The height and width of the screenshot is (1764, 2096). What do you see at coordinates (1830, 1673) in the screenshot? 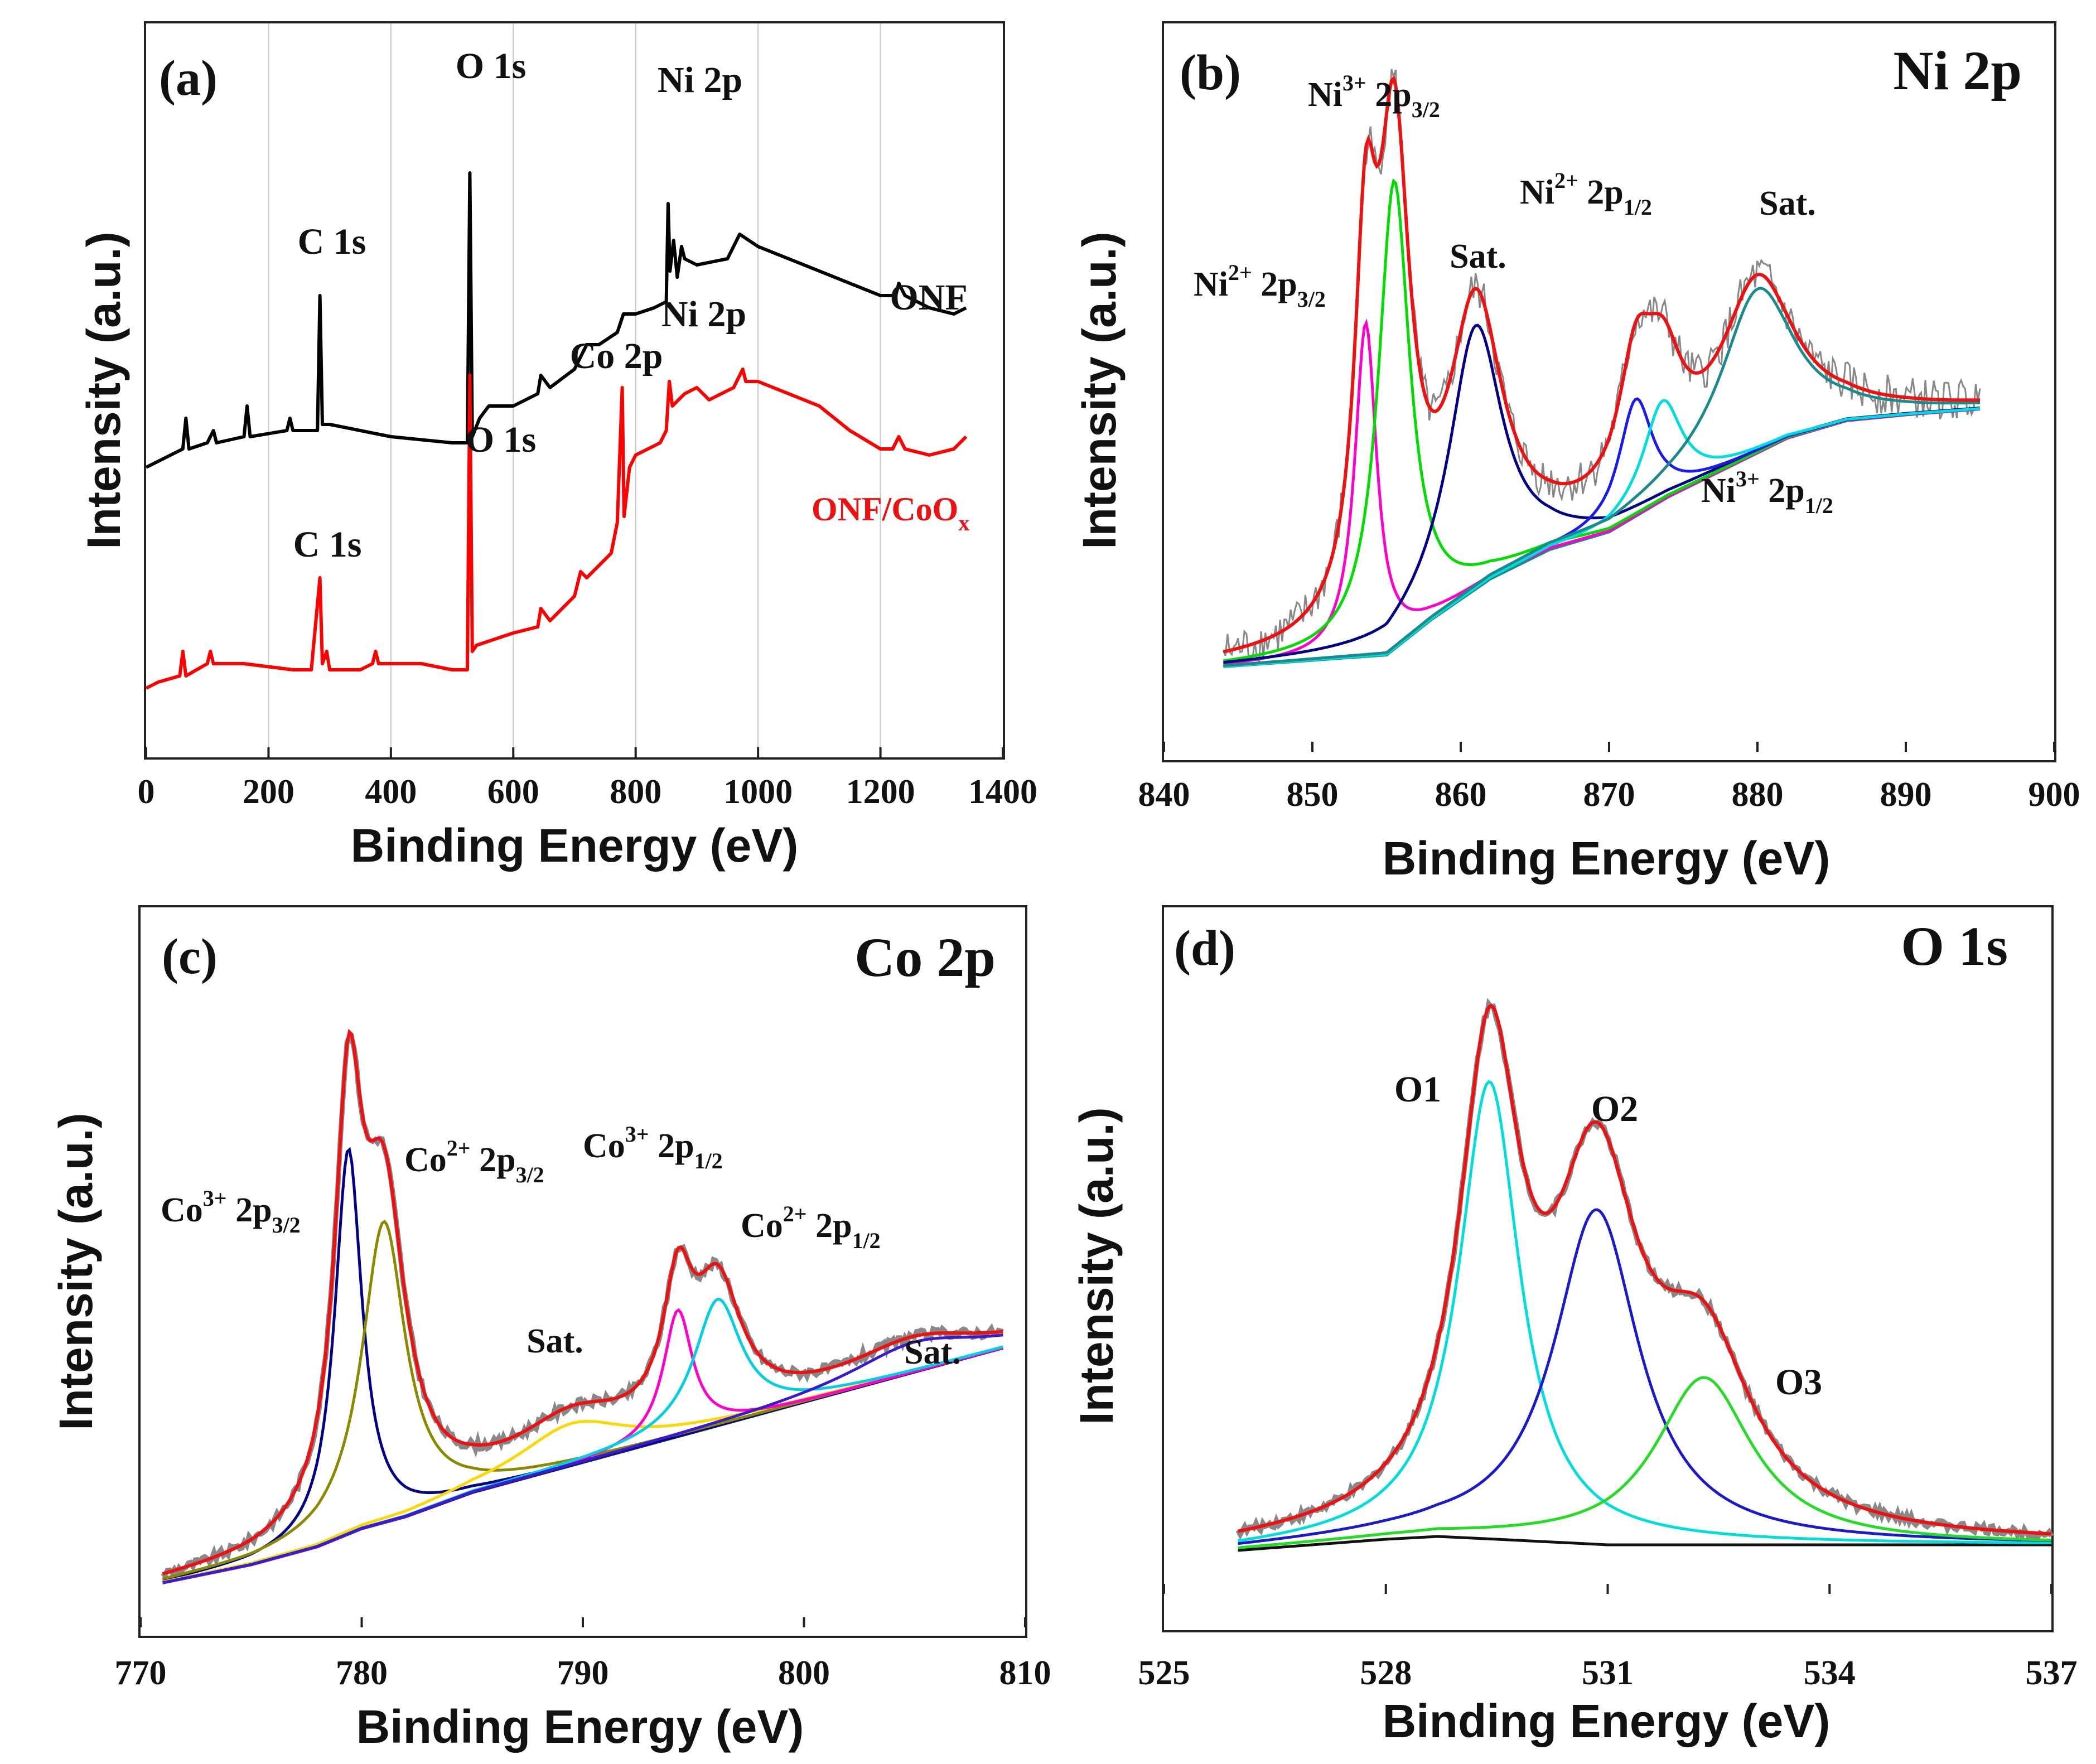
I see `tick-label: 534` at bounding box center [1830, 1673].